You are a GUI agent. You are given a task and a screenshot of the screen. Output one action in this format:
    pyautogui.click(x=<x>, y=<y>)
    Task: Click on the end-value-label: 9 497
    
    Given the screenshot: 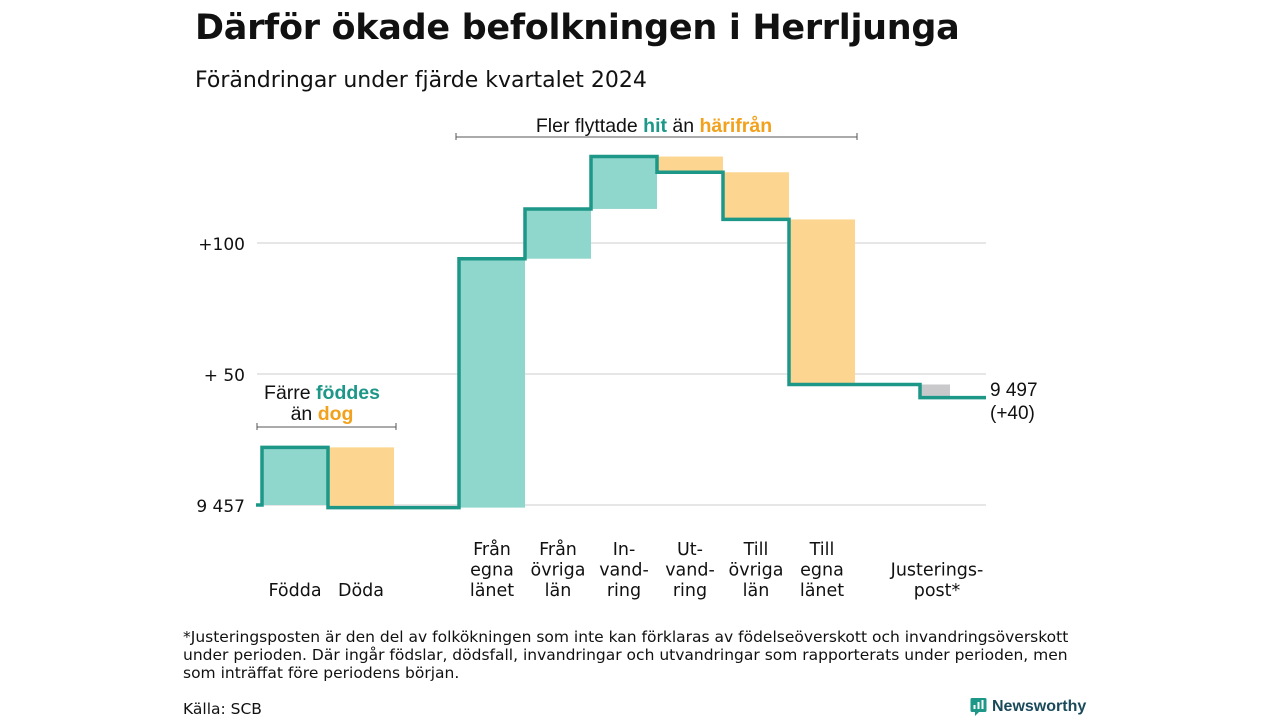 What is the action you would take?
    pyautogui.click(x=1014, y=390)
    